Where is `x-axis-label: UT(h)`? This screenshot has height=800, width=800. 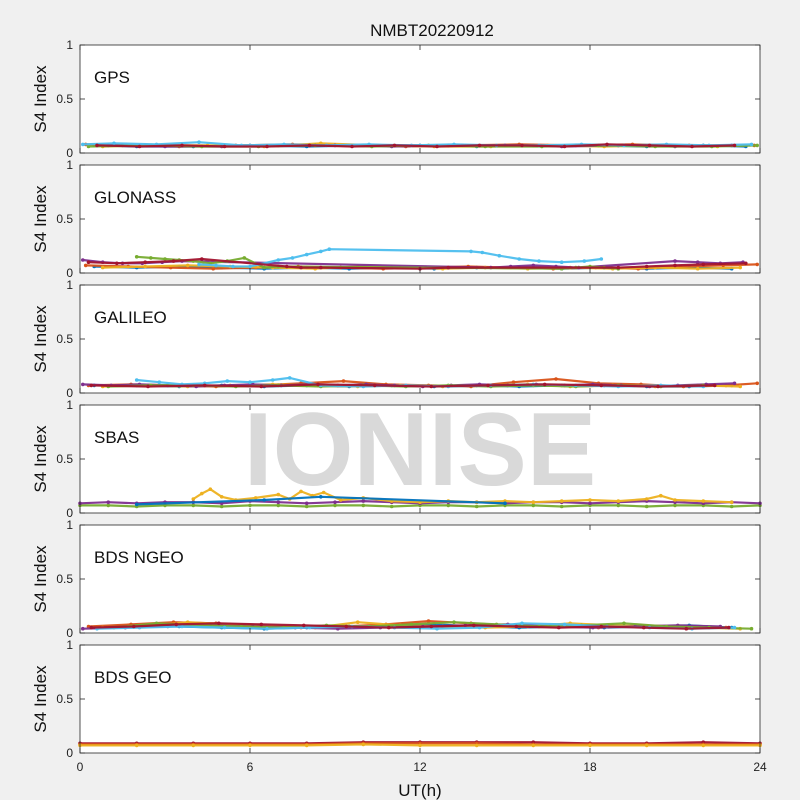 x-axis-label: UT(h) is located at coordinates (419, 790).